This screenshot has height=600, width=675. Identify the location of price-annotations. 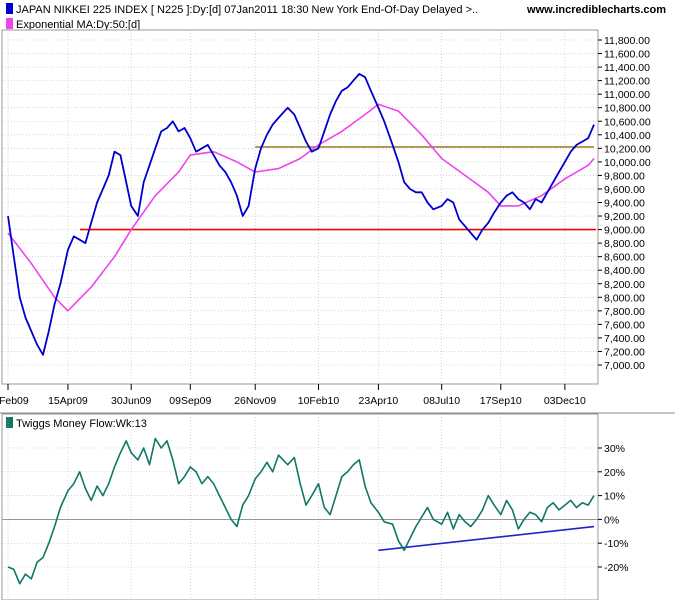
(338, 188).